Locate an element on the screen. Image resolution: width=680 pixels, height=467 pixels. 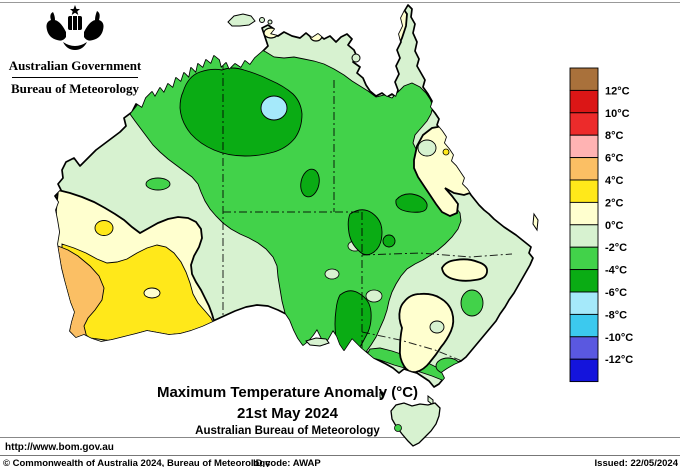
bom-url: http://www.bom.gov.au is located at coordinates (59, 447).